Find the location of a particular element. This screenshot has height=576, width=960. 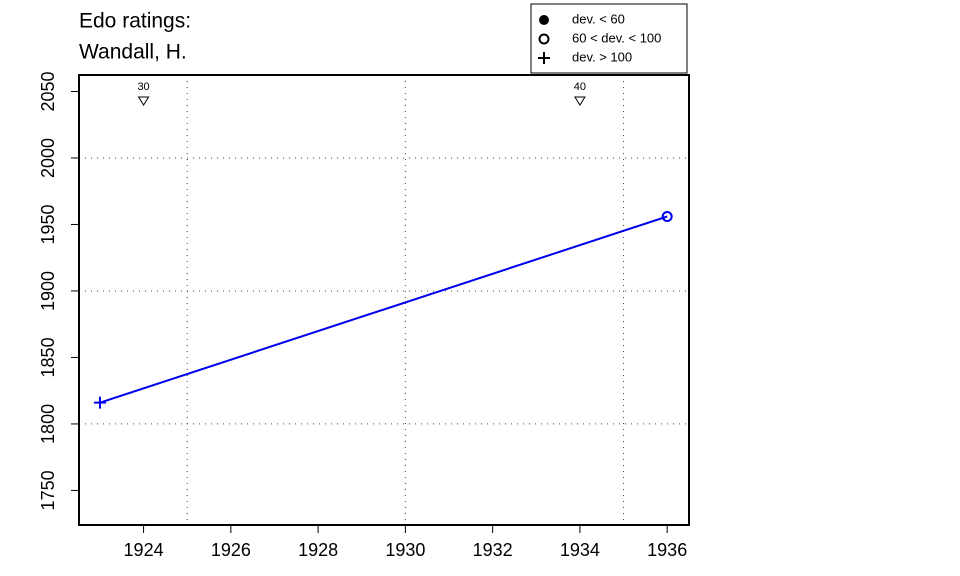

chart-title: Edo ratings: is located at coordinates (135, 21).